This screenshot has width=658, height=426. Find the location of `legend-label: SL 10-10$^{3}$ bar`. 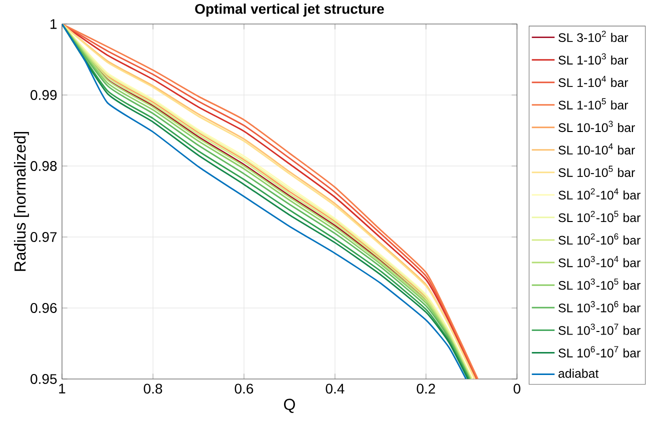

legend-label: SL 10-10$^{3}$ bar is located at coordinates (596, 126).